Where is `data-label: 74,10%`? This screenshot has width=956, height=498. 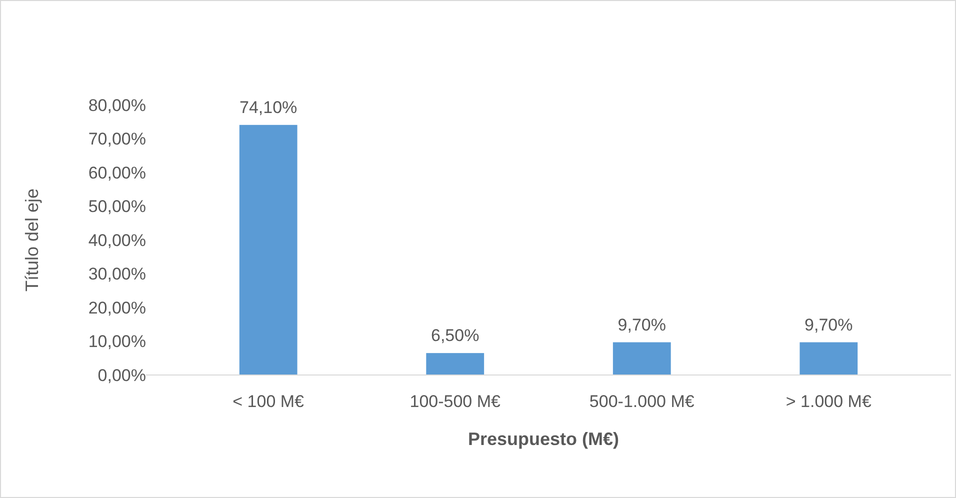 data-label: 74,10% is located at coordinates (269, 107).